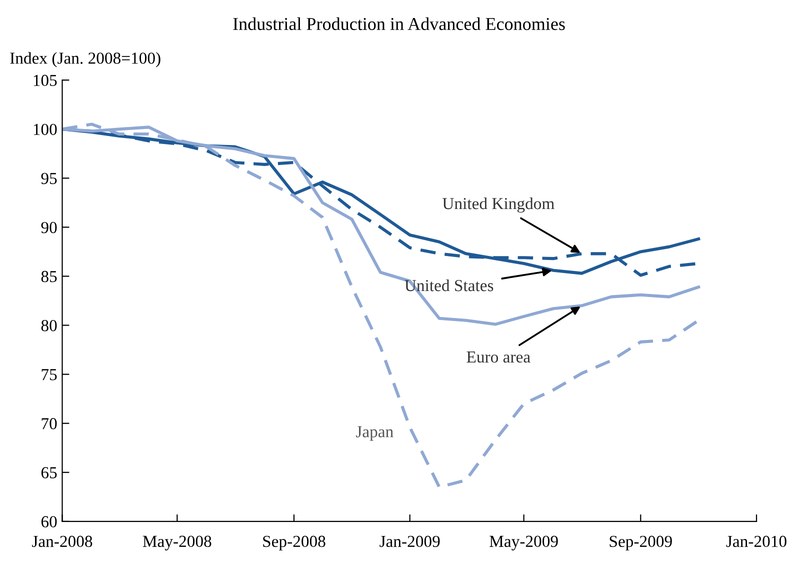  I want to click on y-tick-label: 80, so click(49, 326).